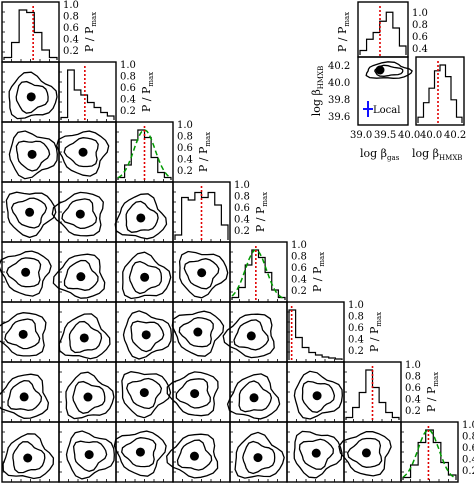  I want to click on inset-top-hist-frame, so click(383, 29).